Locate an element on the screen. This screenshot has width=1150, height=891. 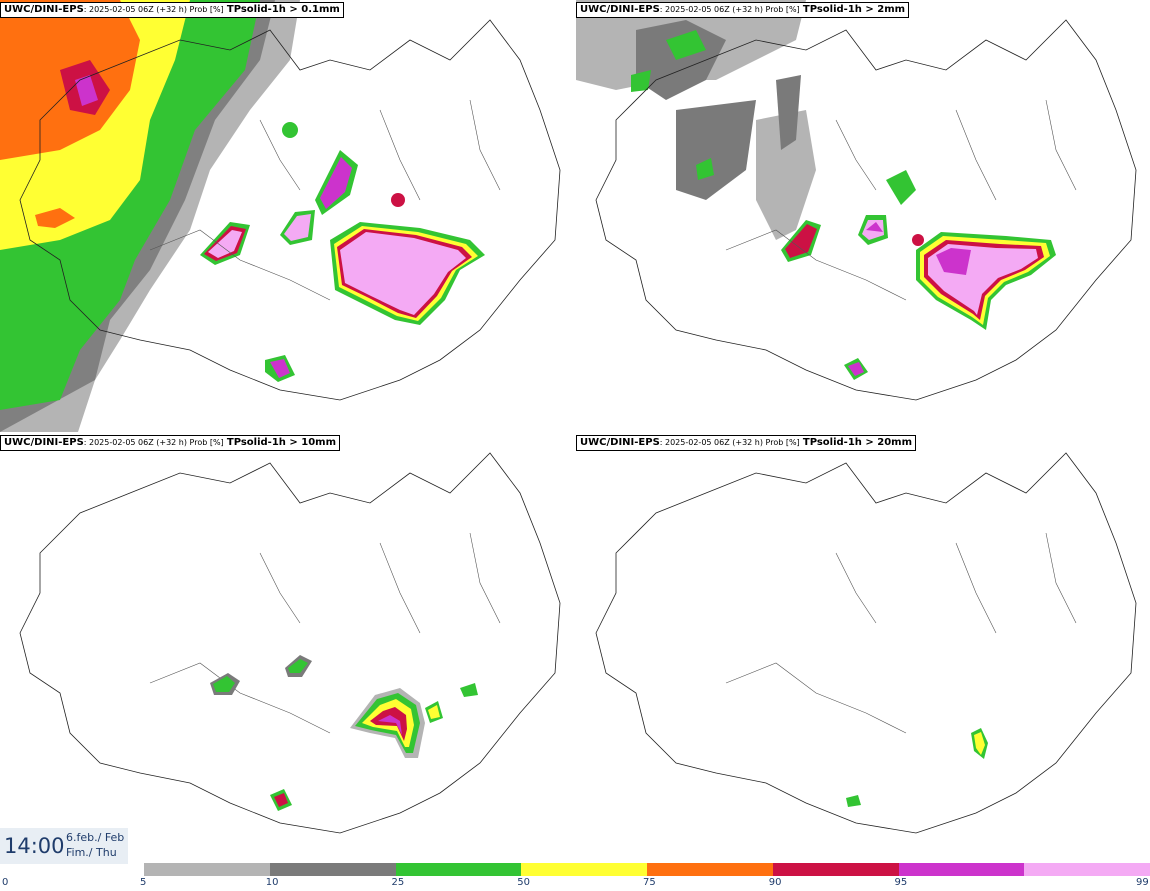
colorbar-tick-label: 5 is located at coordinates (143, 882).